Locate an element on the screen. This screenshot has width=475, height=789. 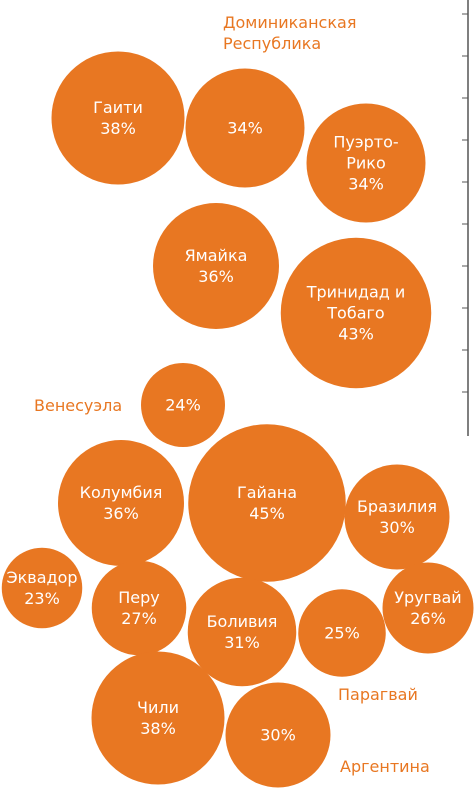
bubble-label: Колумбия 36% is located at coordinates (121, 503).